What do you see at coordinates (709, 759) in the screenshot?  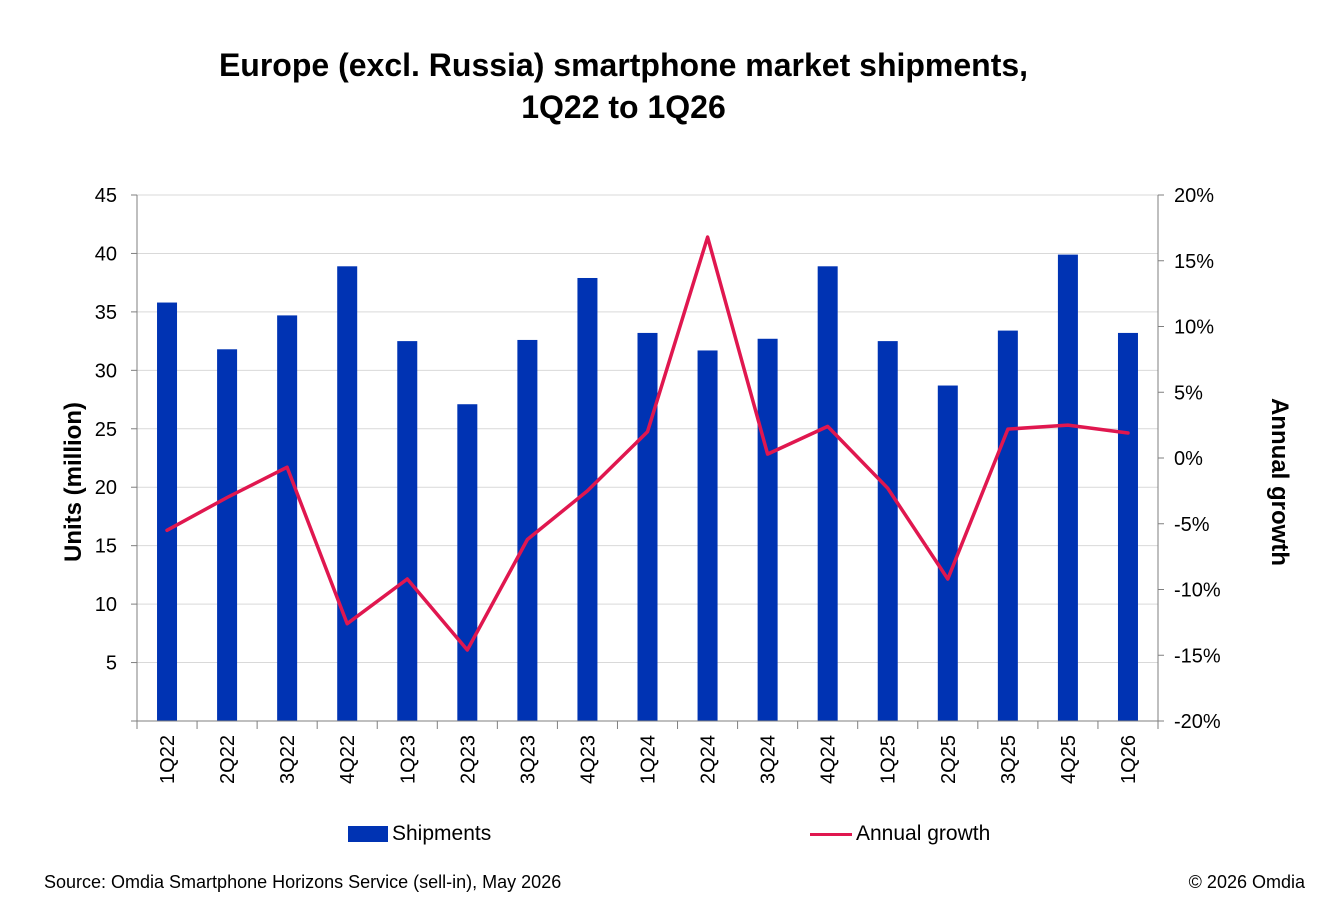 I see `x-tick-label: 2Q24` at bounding box center [709, 759].